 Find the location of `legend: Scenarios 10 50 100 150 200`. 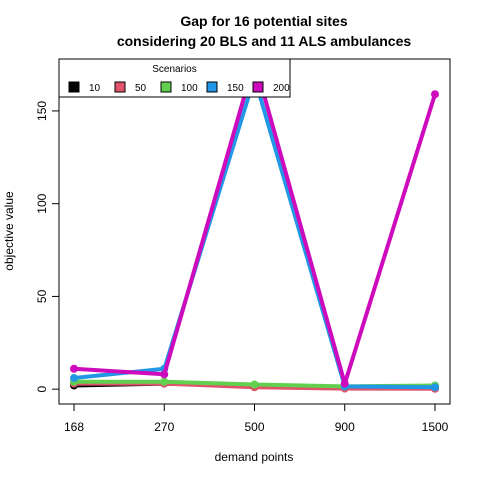

legend: Scenarios 10 50 100 150 200 is located at coordinates (174, 78).